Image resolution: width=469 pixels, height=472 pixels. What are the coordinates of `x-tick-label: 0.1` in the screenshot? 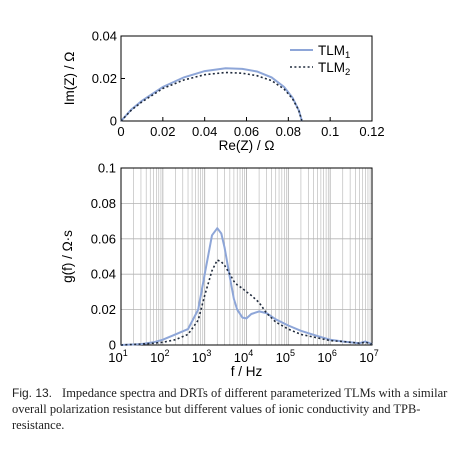 It's located at (330, 131).